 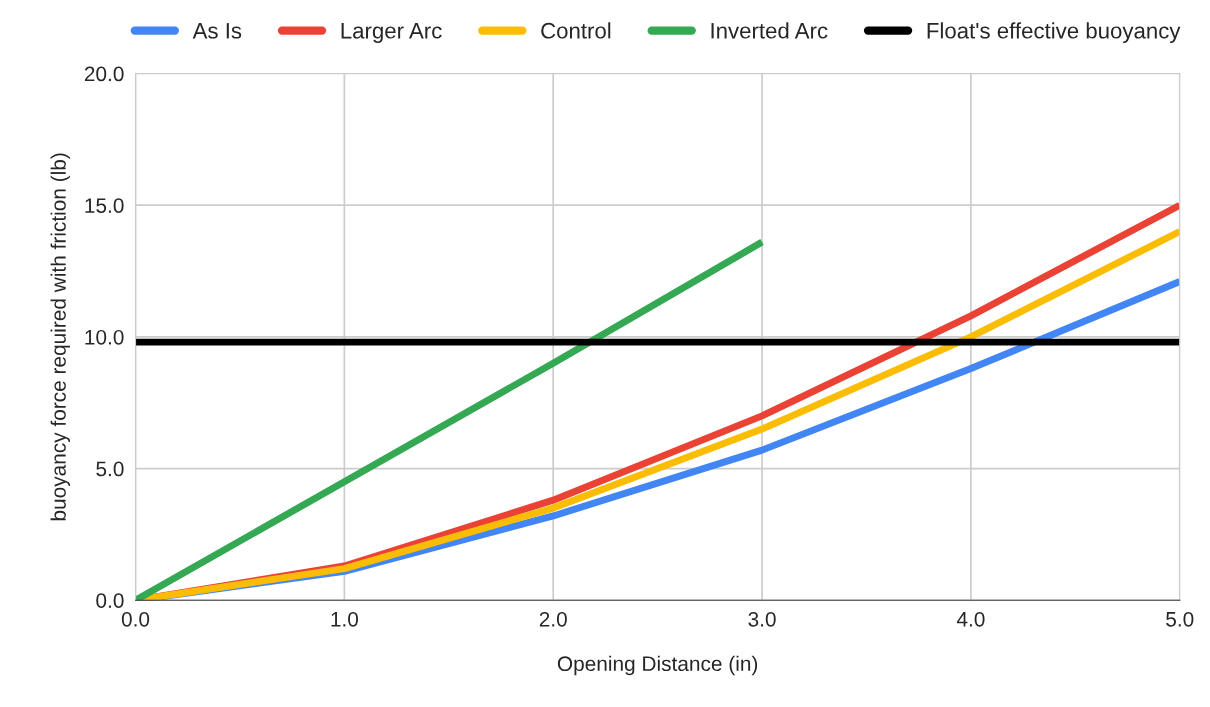 What do you see at coordinates (576, 30) in the screenshot?
I see `legend-label: Control` at bounding box center [576, 30].